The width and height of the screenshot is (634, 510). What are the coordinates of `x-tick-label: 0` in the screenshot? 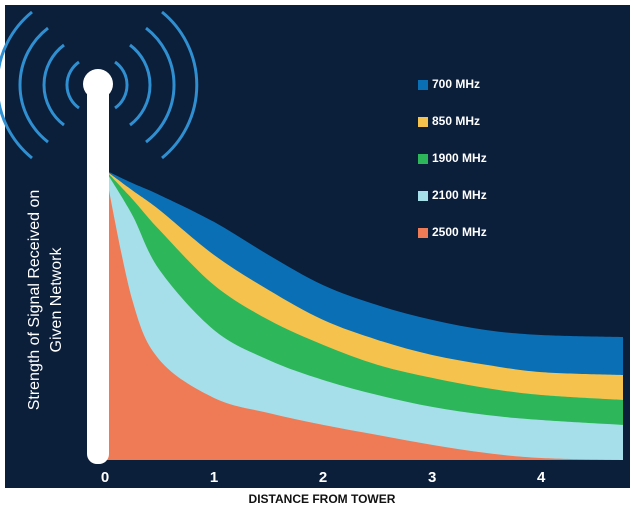 It's located at (105, 477).